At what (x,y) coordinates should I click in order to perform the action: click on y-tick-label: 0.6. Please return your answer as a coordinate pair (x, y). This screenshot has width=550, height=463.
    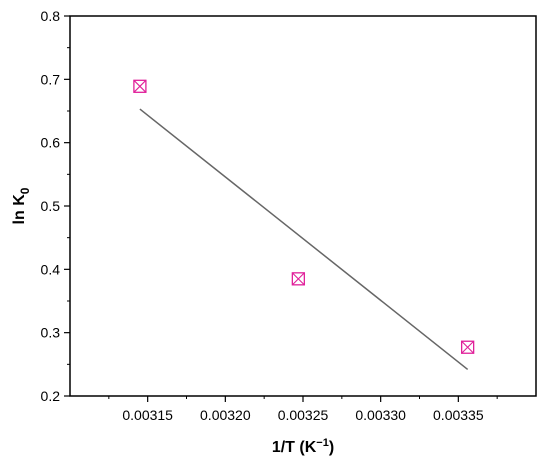
    Looking at the image, I should click on (51, 143).